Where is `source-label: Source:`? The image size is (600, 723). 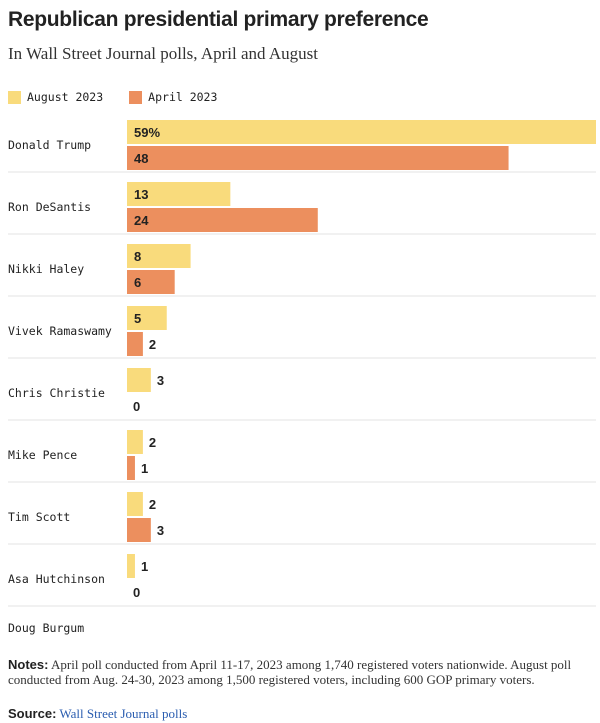 source-label: Source: is located at coordinates (32, 713).